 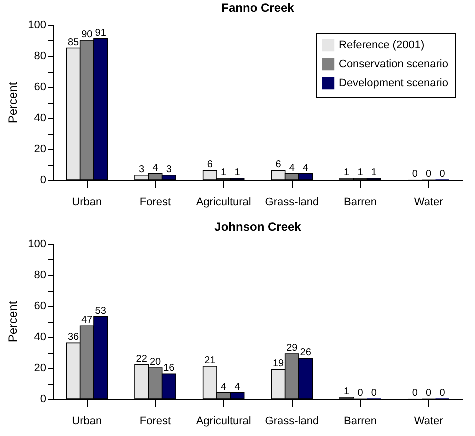 What do you see at coordinates (210, 360) in the screenshot?
I see `data-label: 21` at bounding box center [210, 360].